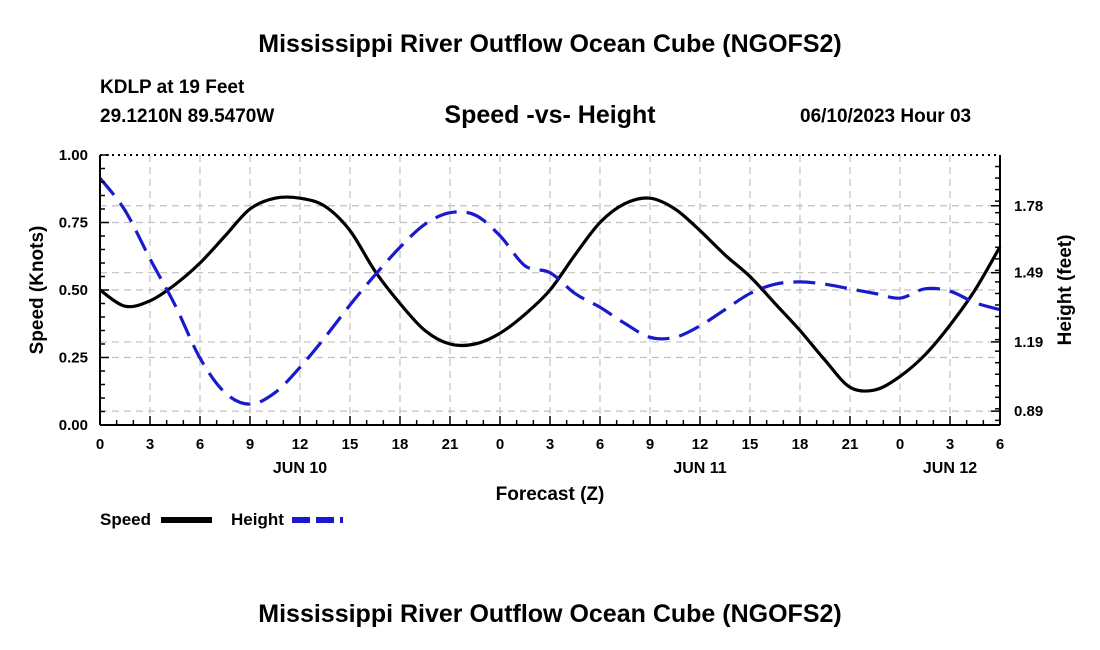 The image size is (1100, 650). I want to click on x-axis-title: Forecast (Z), so click(550, 494).